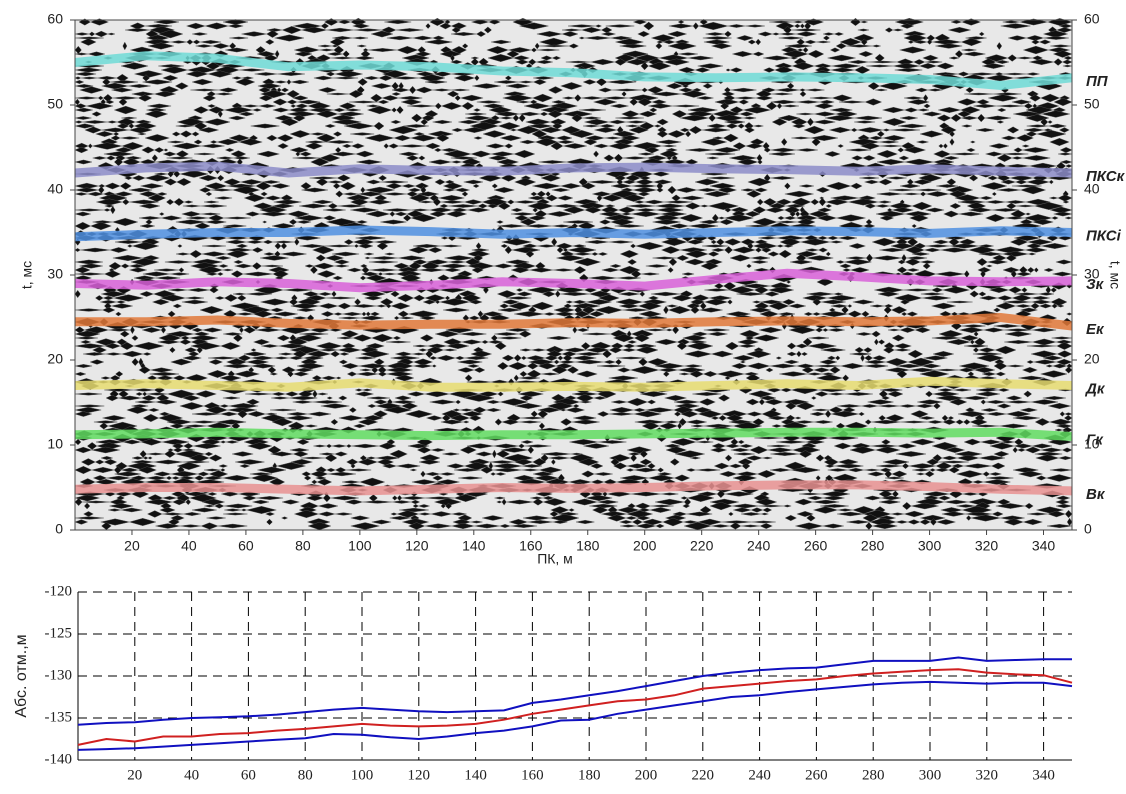 The height and width of the screenshot is (794, 1126). What do you see at coordinates (987, 546) in the screenshot?
I see `x-tick-label: 320` at bounding box center [987, 546].